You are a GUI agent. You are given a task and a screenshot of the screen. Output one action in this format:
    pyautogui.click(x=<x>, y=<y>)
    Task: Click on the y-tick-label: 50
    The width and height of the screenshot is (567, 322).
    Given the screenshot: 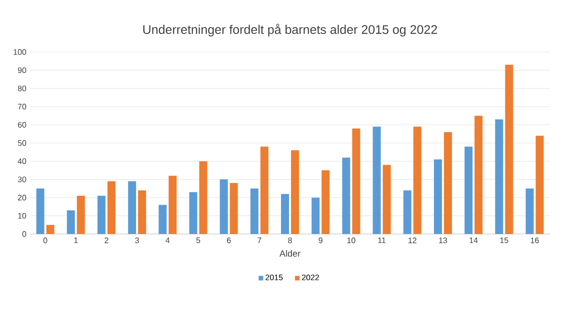 What is the action you would take?
    pyautogui.click(x=22, y=143)
    